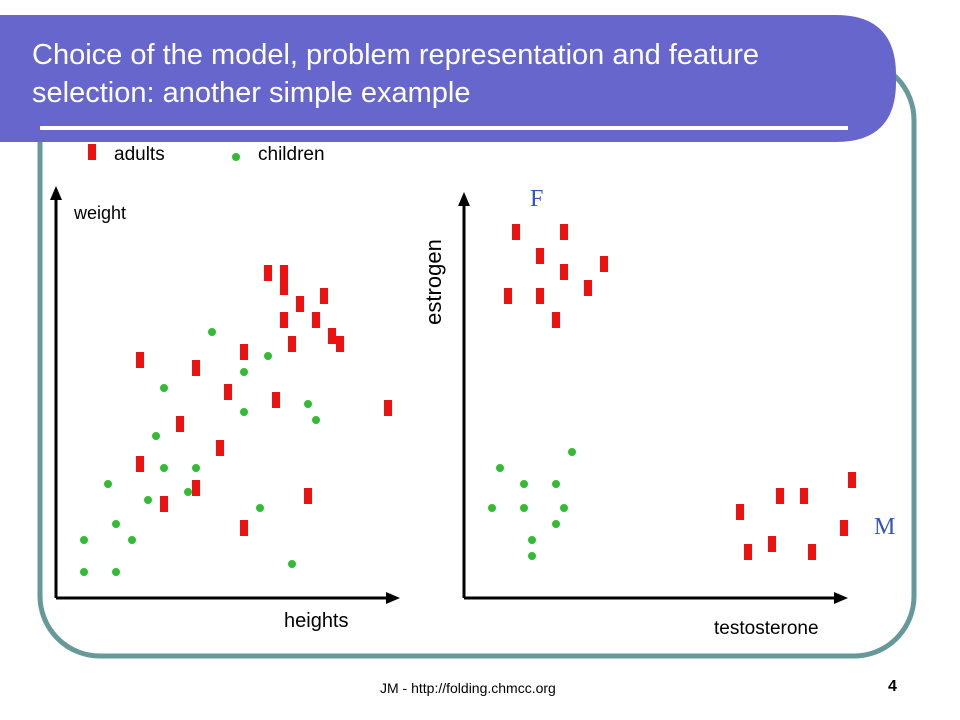 The width and height of the screenshot is (960, 720). I want to click on page-number: 4, so click(892, 686).